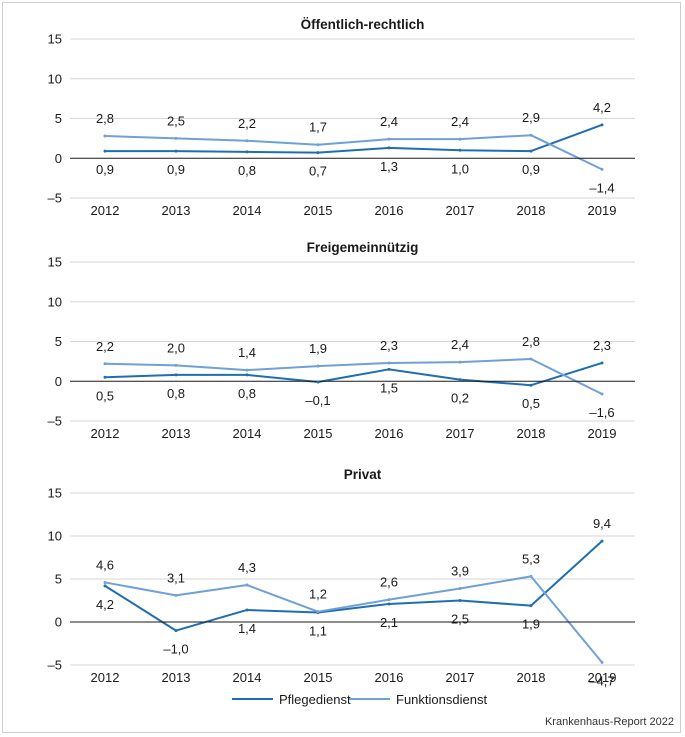 This screenshot has height=737, width=685. I want to click on y-tick-label: 10, so click(55, 301).